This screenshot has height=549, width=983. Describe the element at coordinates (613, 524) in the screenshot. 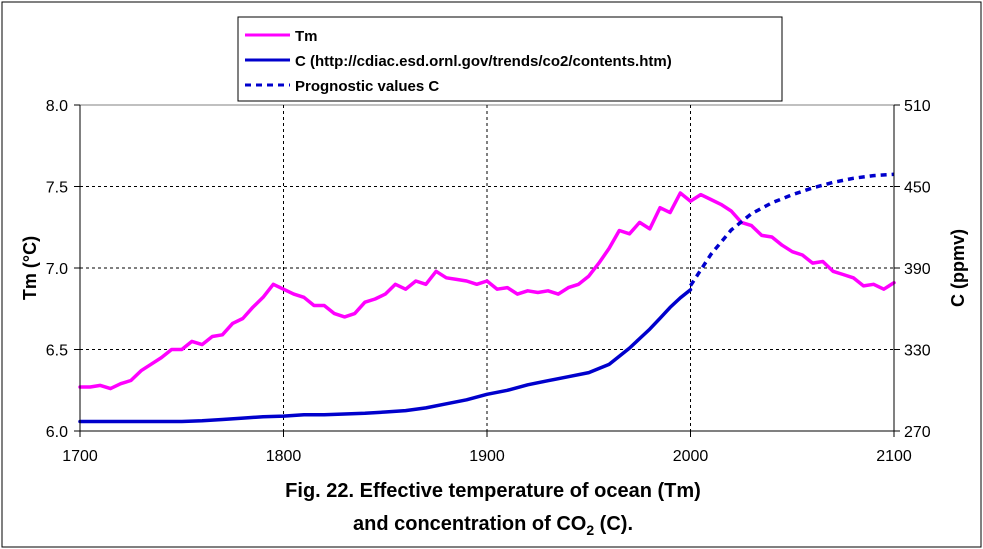

I see `caption-line-2-suffix: (C).` at that location.